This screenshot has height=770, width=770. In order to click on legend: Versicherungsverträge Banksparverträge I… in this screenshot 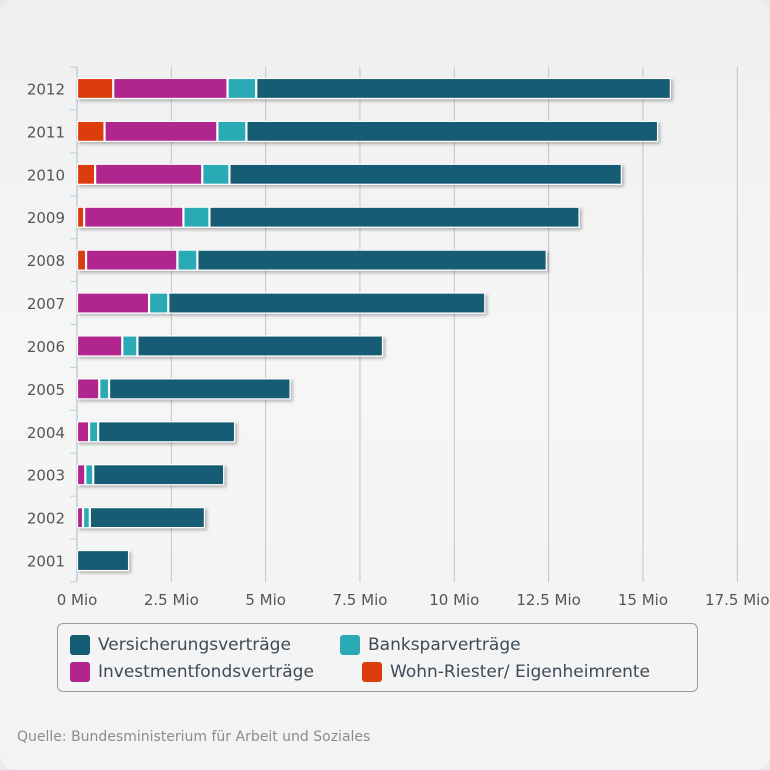, I will do `click(377, 657)`.